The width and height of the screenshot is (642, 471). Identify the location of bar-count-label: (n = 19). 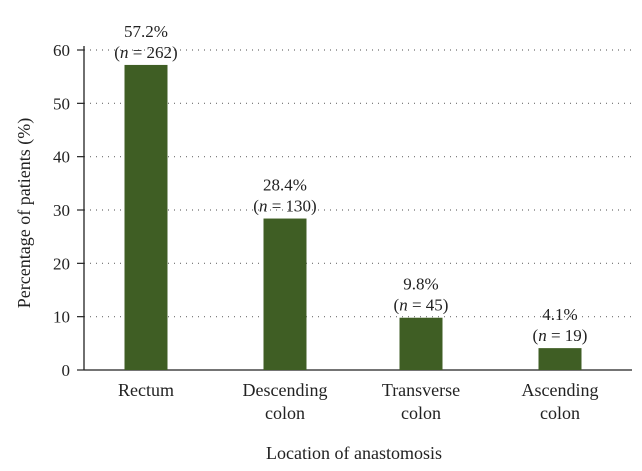
(560, 335).